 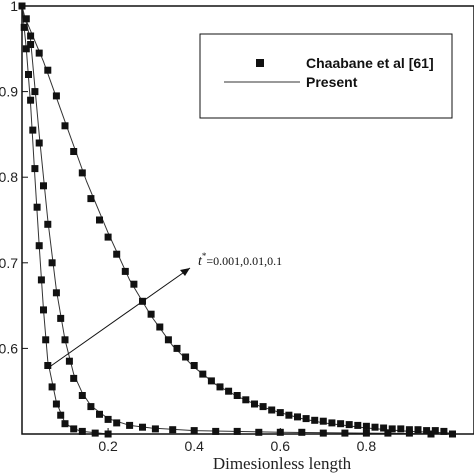 I want to click on x-tick-label: 0.2, so click(x=108, y=446).